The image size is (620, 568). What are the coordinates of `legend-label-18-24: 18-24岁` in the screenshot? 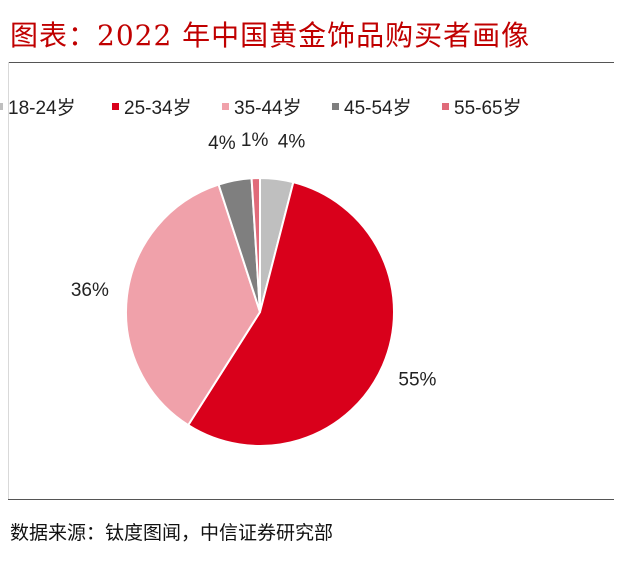 It's located at (42, 108).